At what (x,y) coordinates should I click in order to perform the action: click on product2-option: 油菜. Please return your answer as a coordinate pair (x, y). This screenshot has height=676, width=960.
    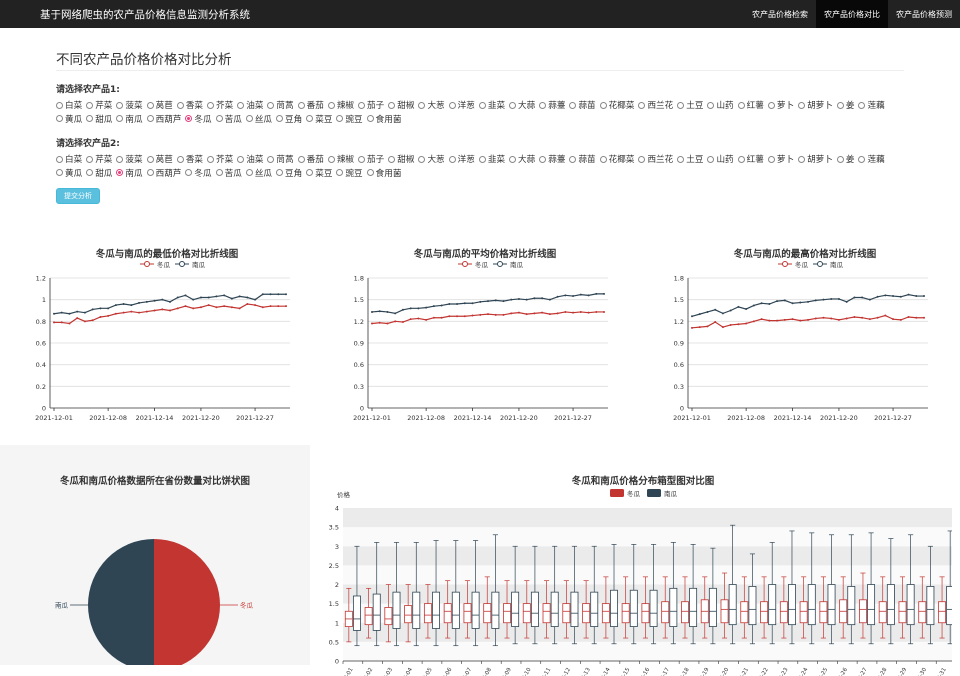
    Looking at the image, I should click on (250, 161).